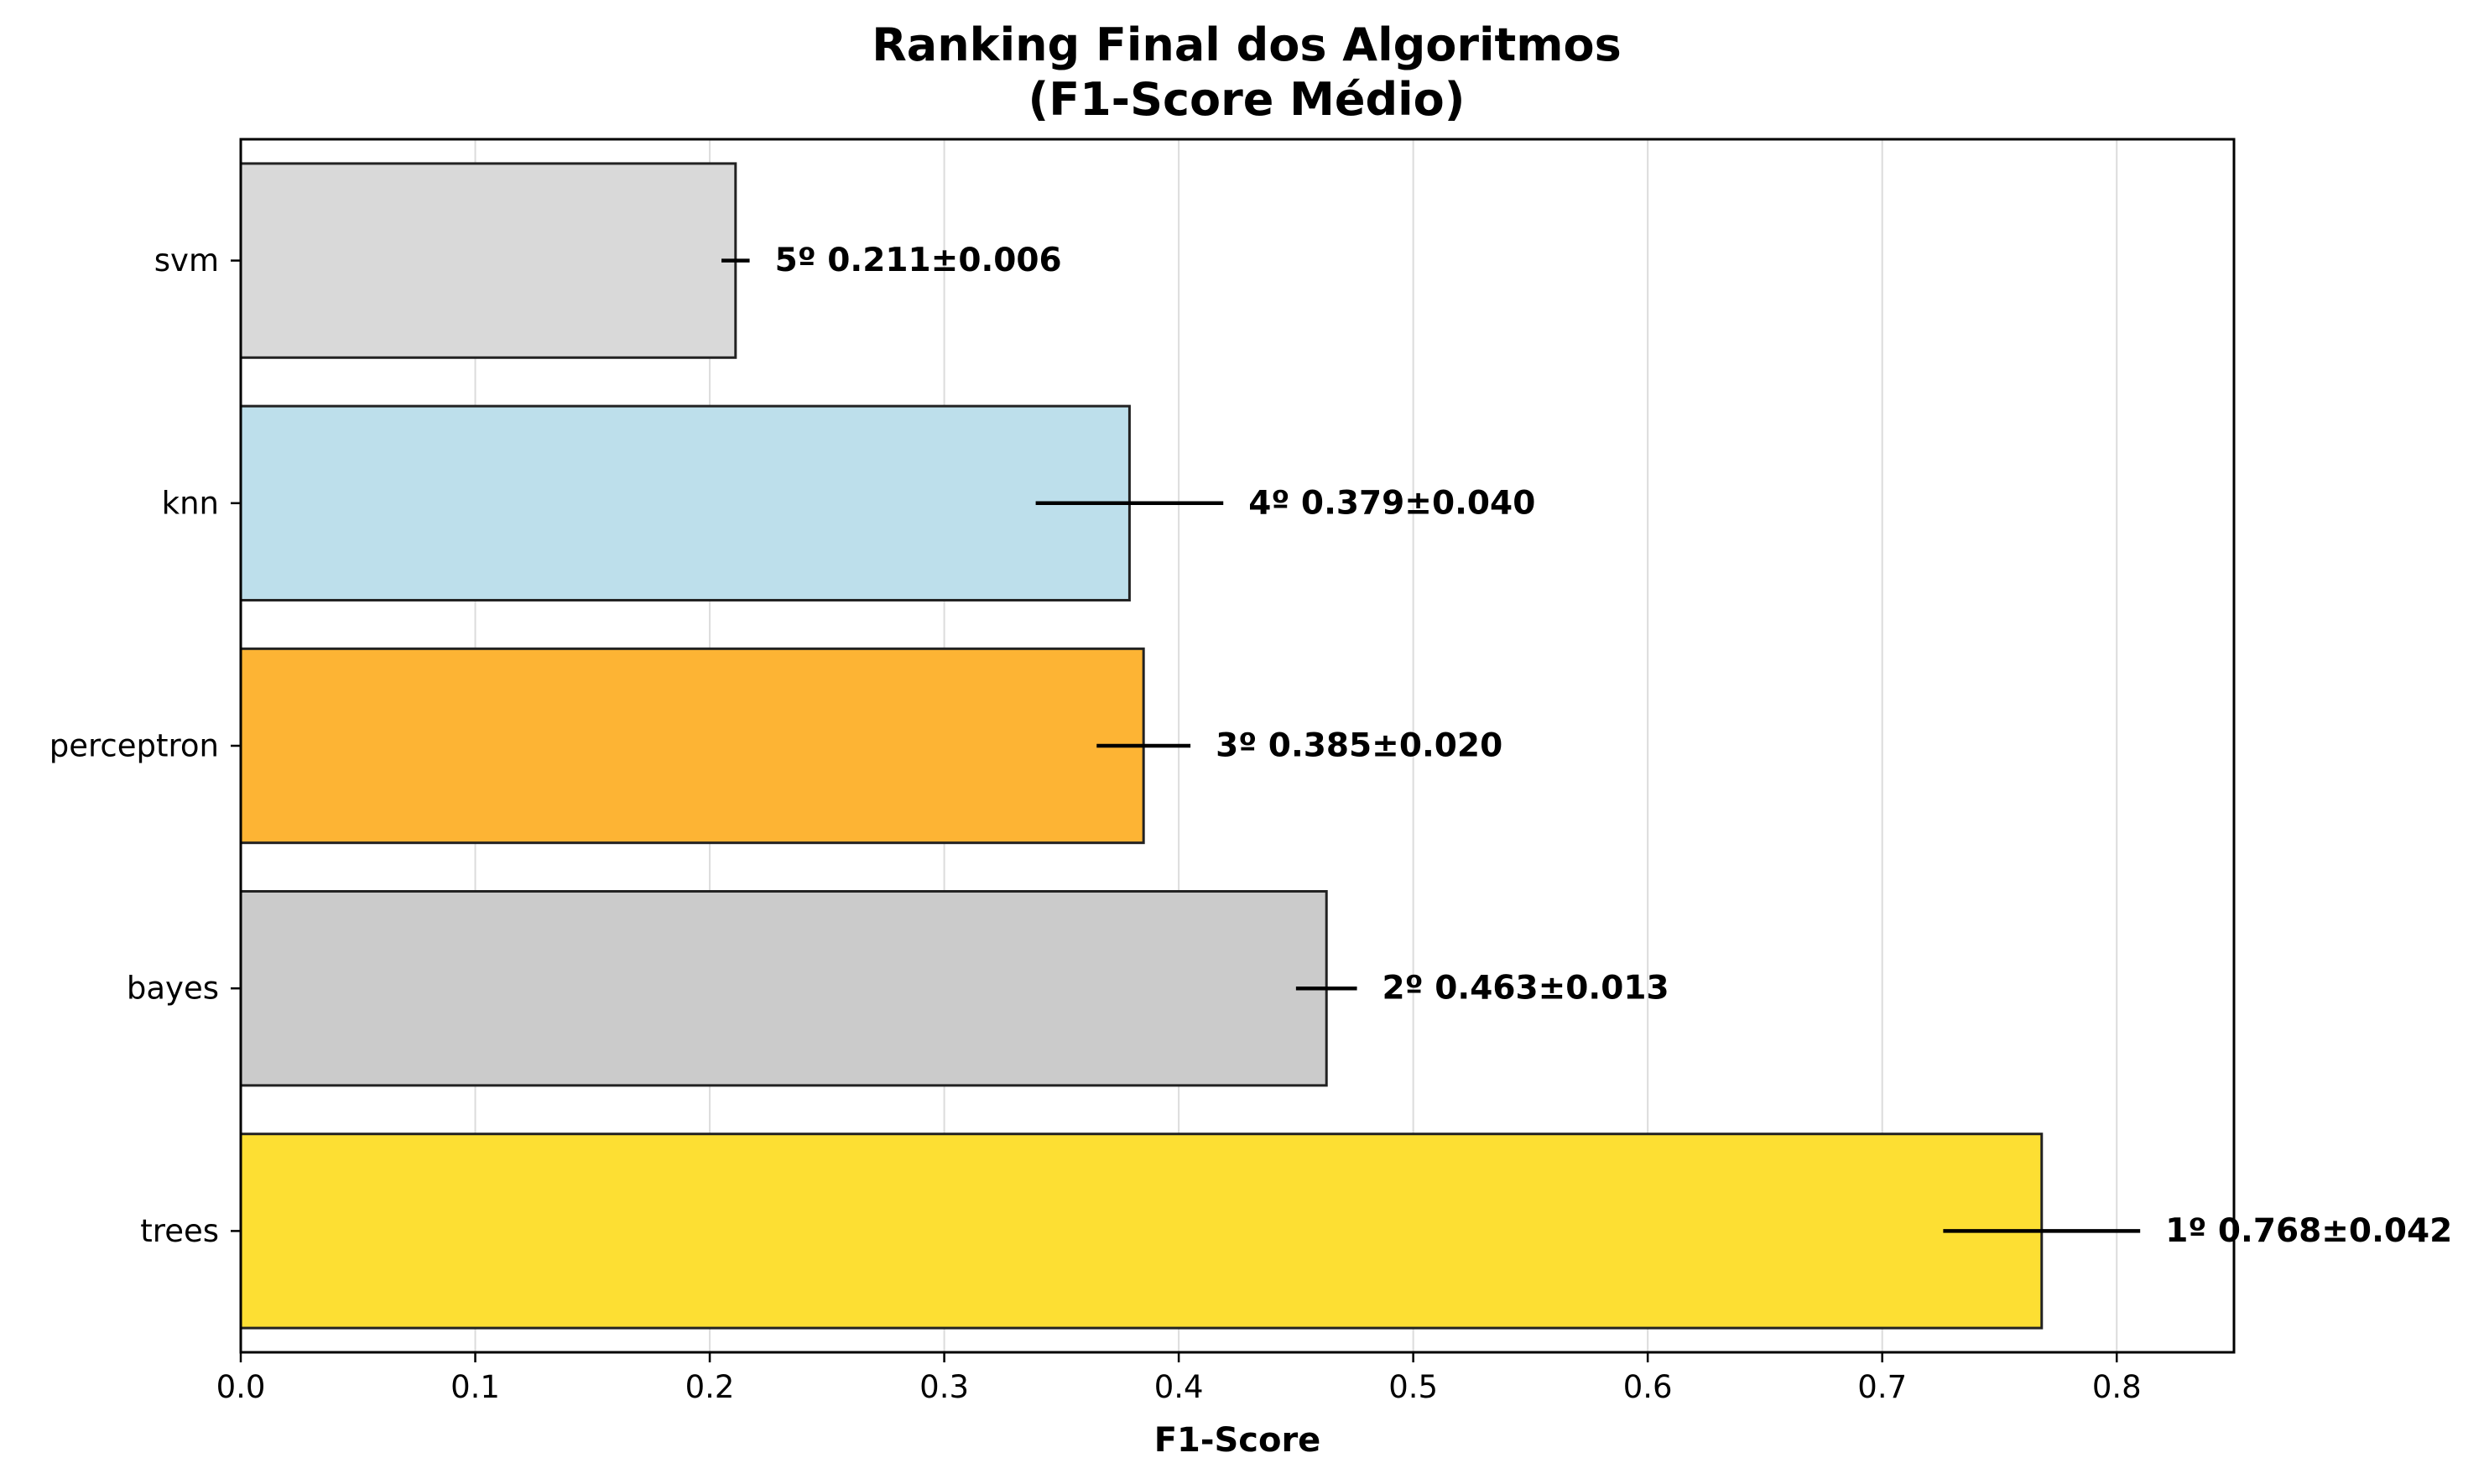 This screenshot has height=1484, width=2489. I want to click on x-tick-label-7: 0.7, so click(1882, 1387).